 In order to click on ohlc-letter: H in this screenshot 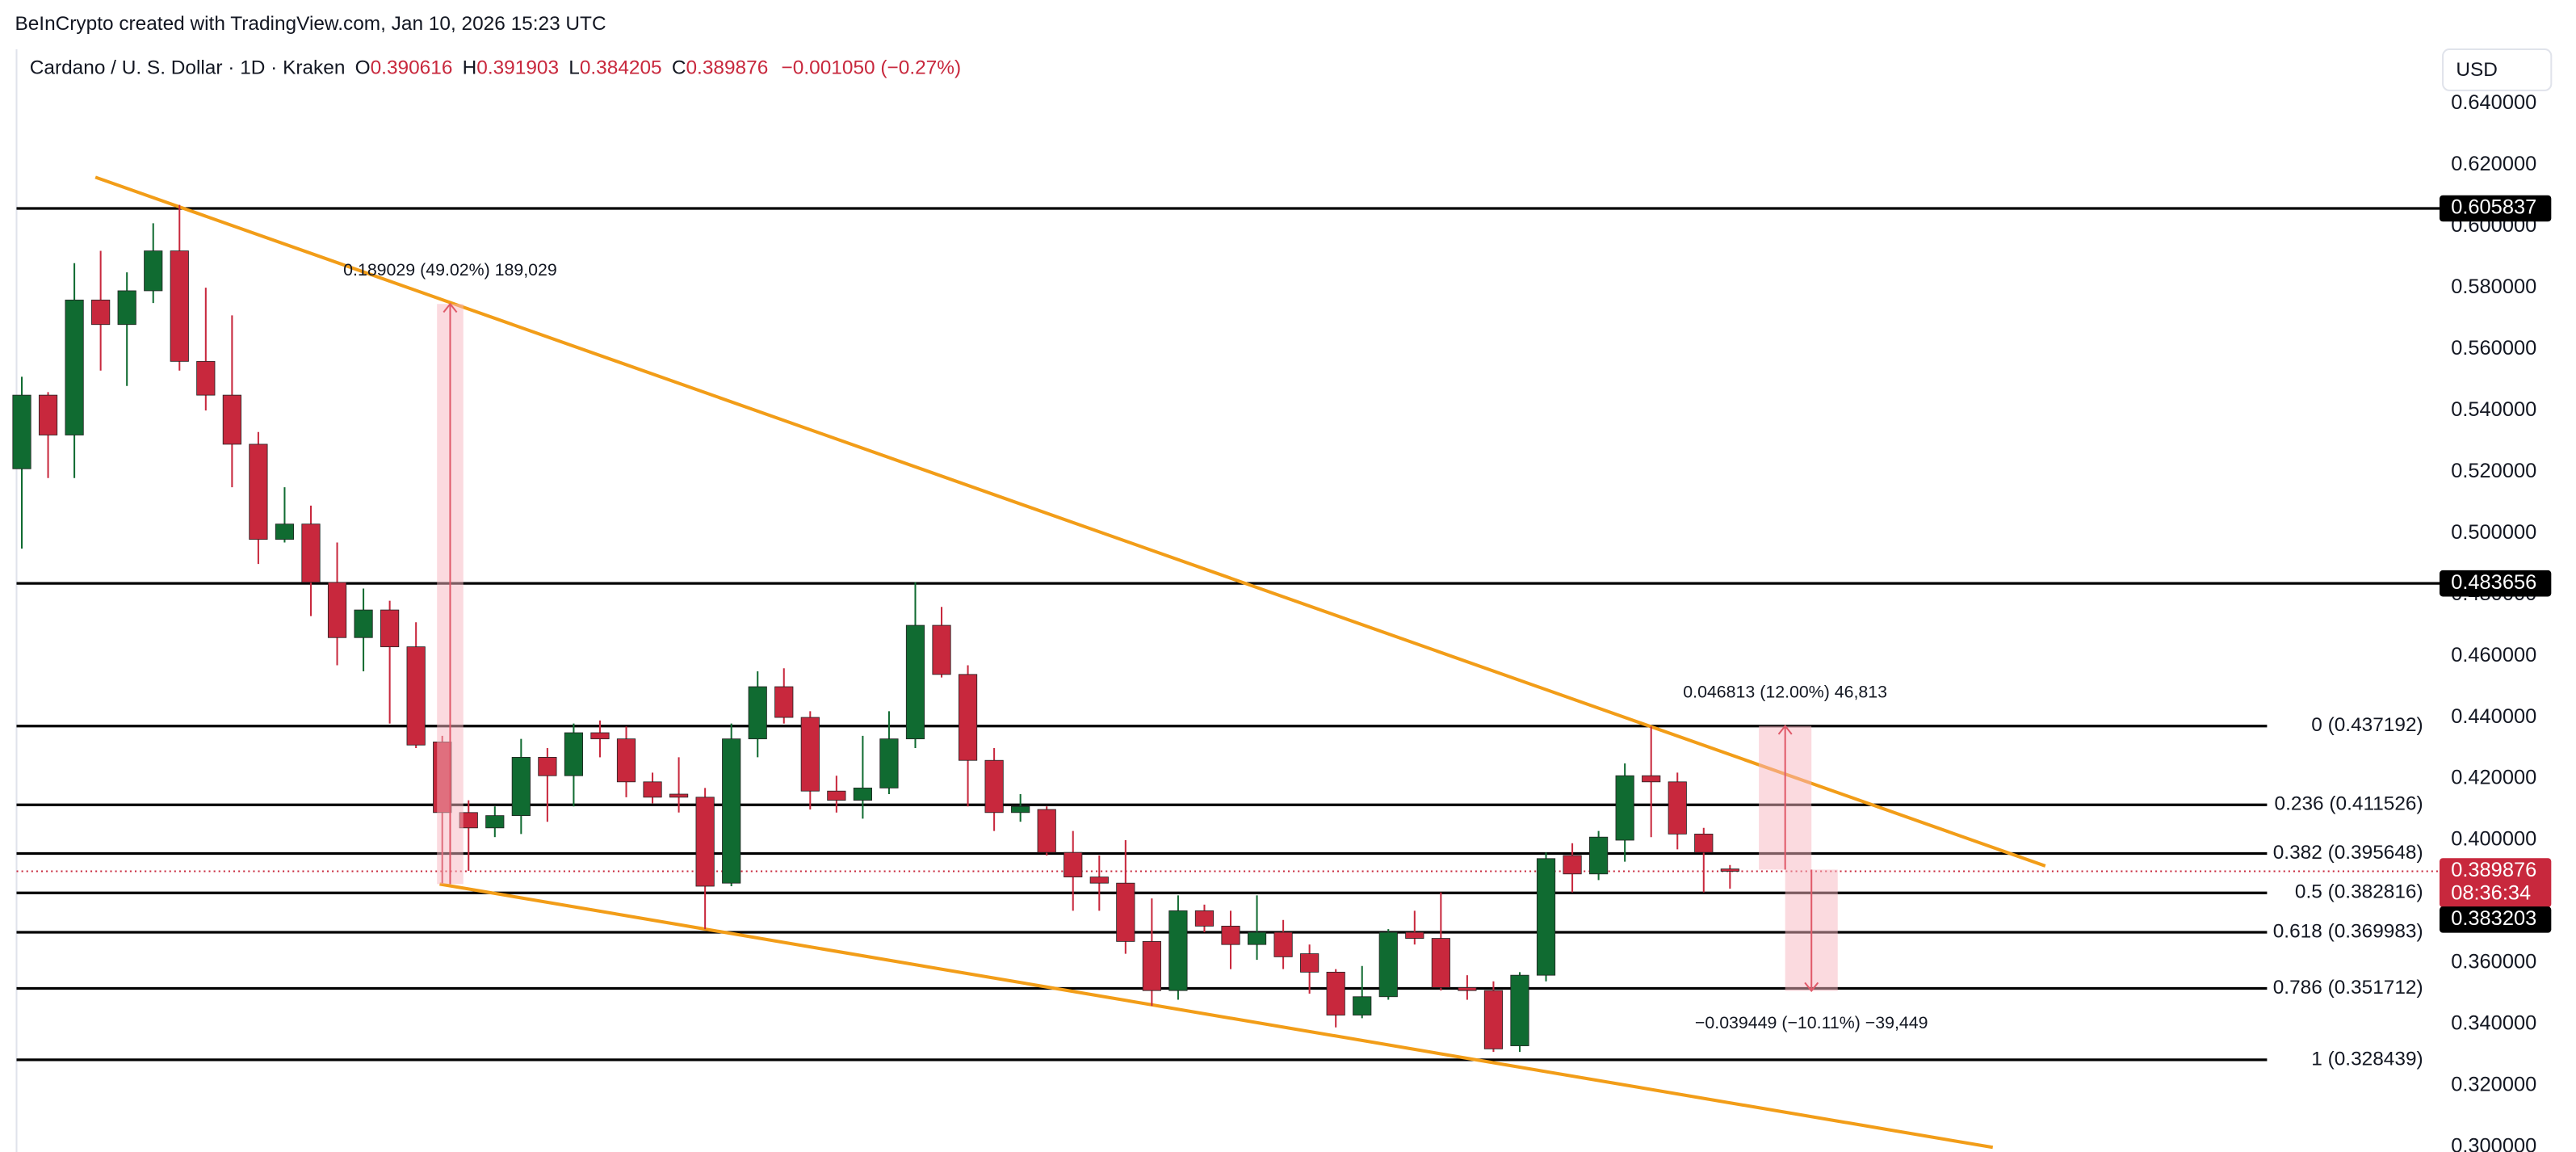, I will do `click(470, 68)`.